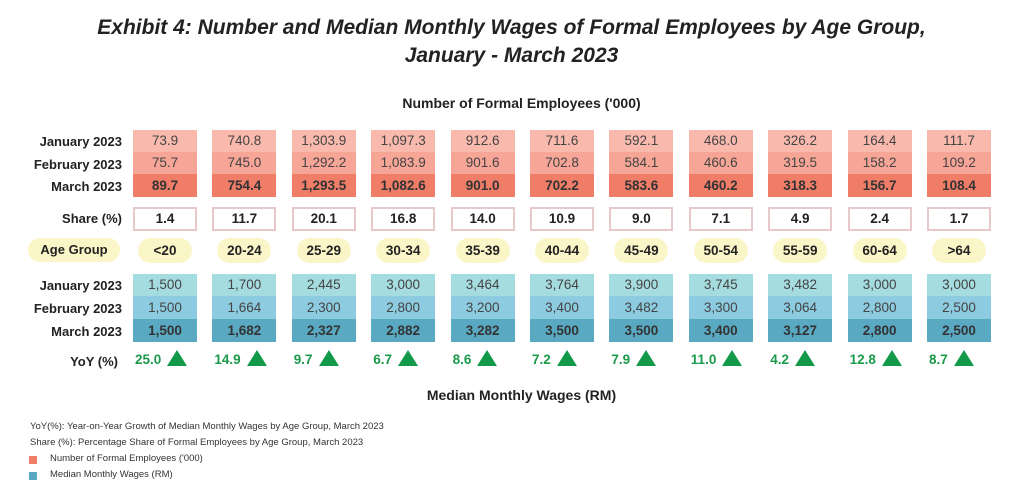 This screenshot has height=500, width=1023. What do you see at coordinates (323, 285) in the screenshot?
I see `wages-jan-cell: 2,445` at bounding box center [323, 285].